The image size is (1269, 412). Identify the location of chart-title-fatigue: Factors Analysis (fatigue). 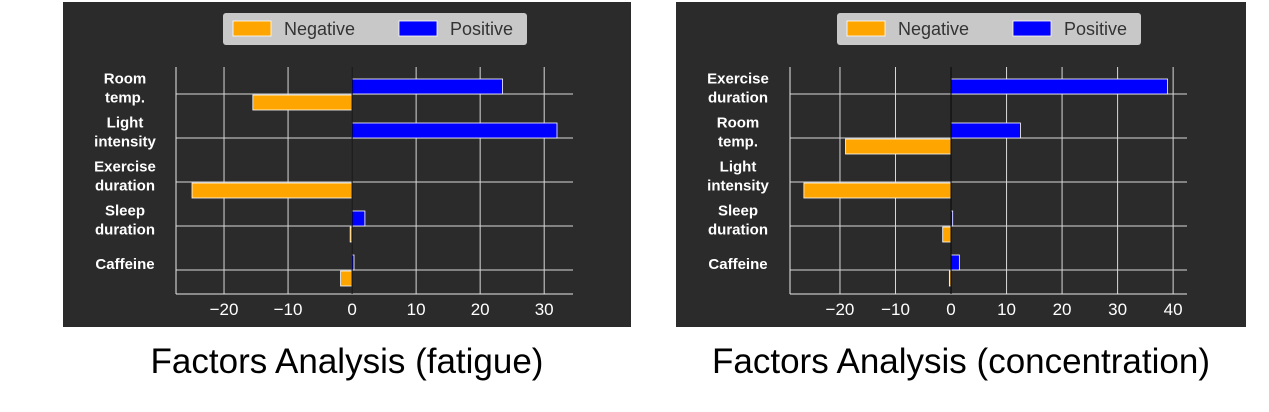
(347, 361).